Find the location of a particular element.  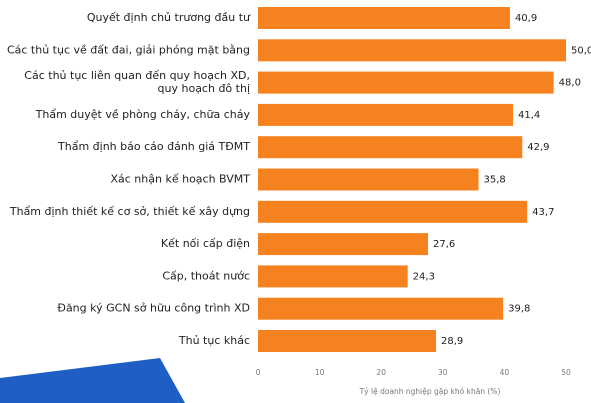

value-label: 50,0 is located at coordinates (581, 50).